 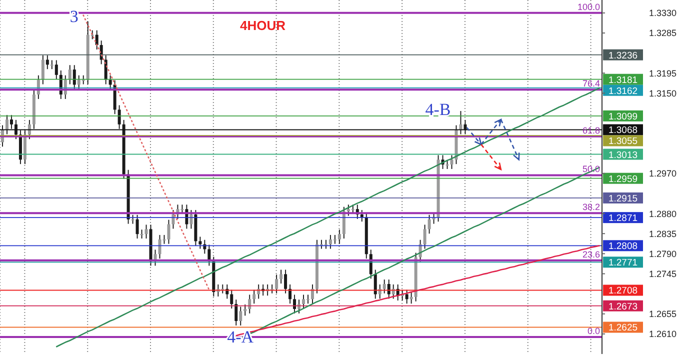 What do you see at coordinates (663, 73) in the screenshot?
I see `y-tick-label: 1.3195` at bounding box center [663, 73].